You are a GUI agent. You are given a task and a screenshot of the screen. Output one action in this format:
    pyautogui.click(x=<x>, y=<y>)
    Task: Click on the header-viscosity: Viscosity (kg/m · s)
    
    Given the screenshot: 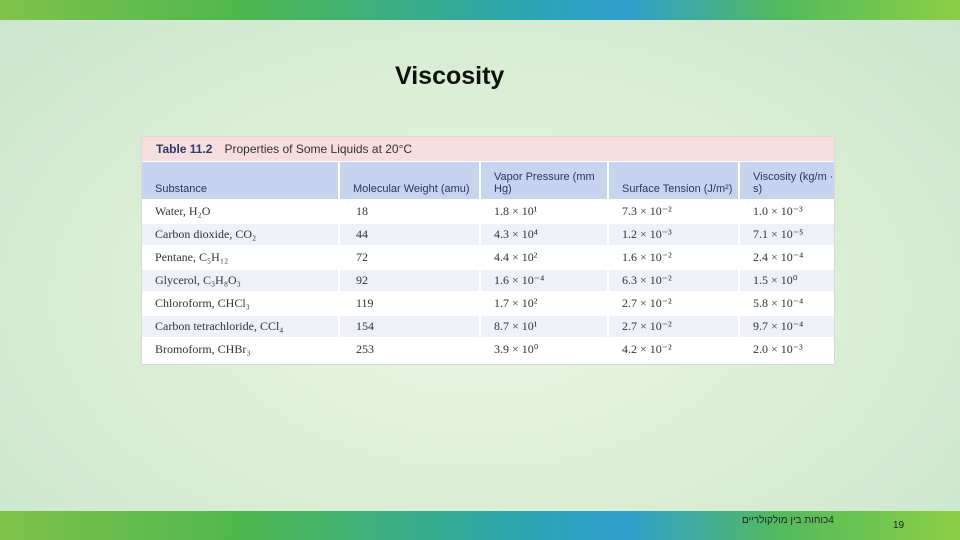 What is the action you would take?
    pyautogui.click(x=786, y=181)
    